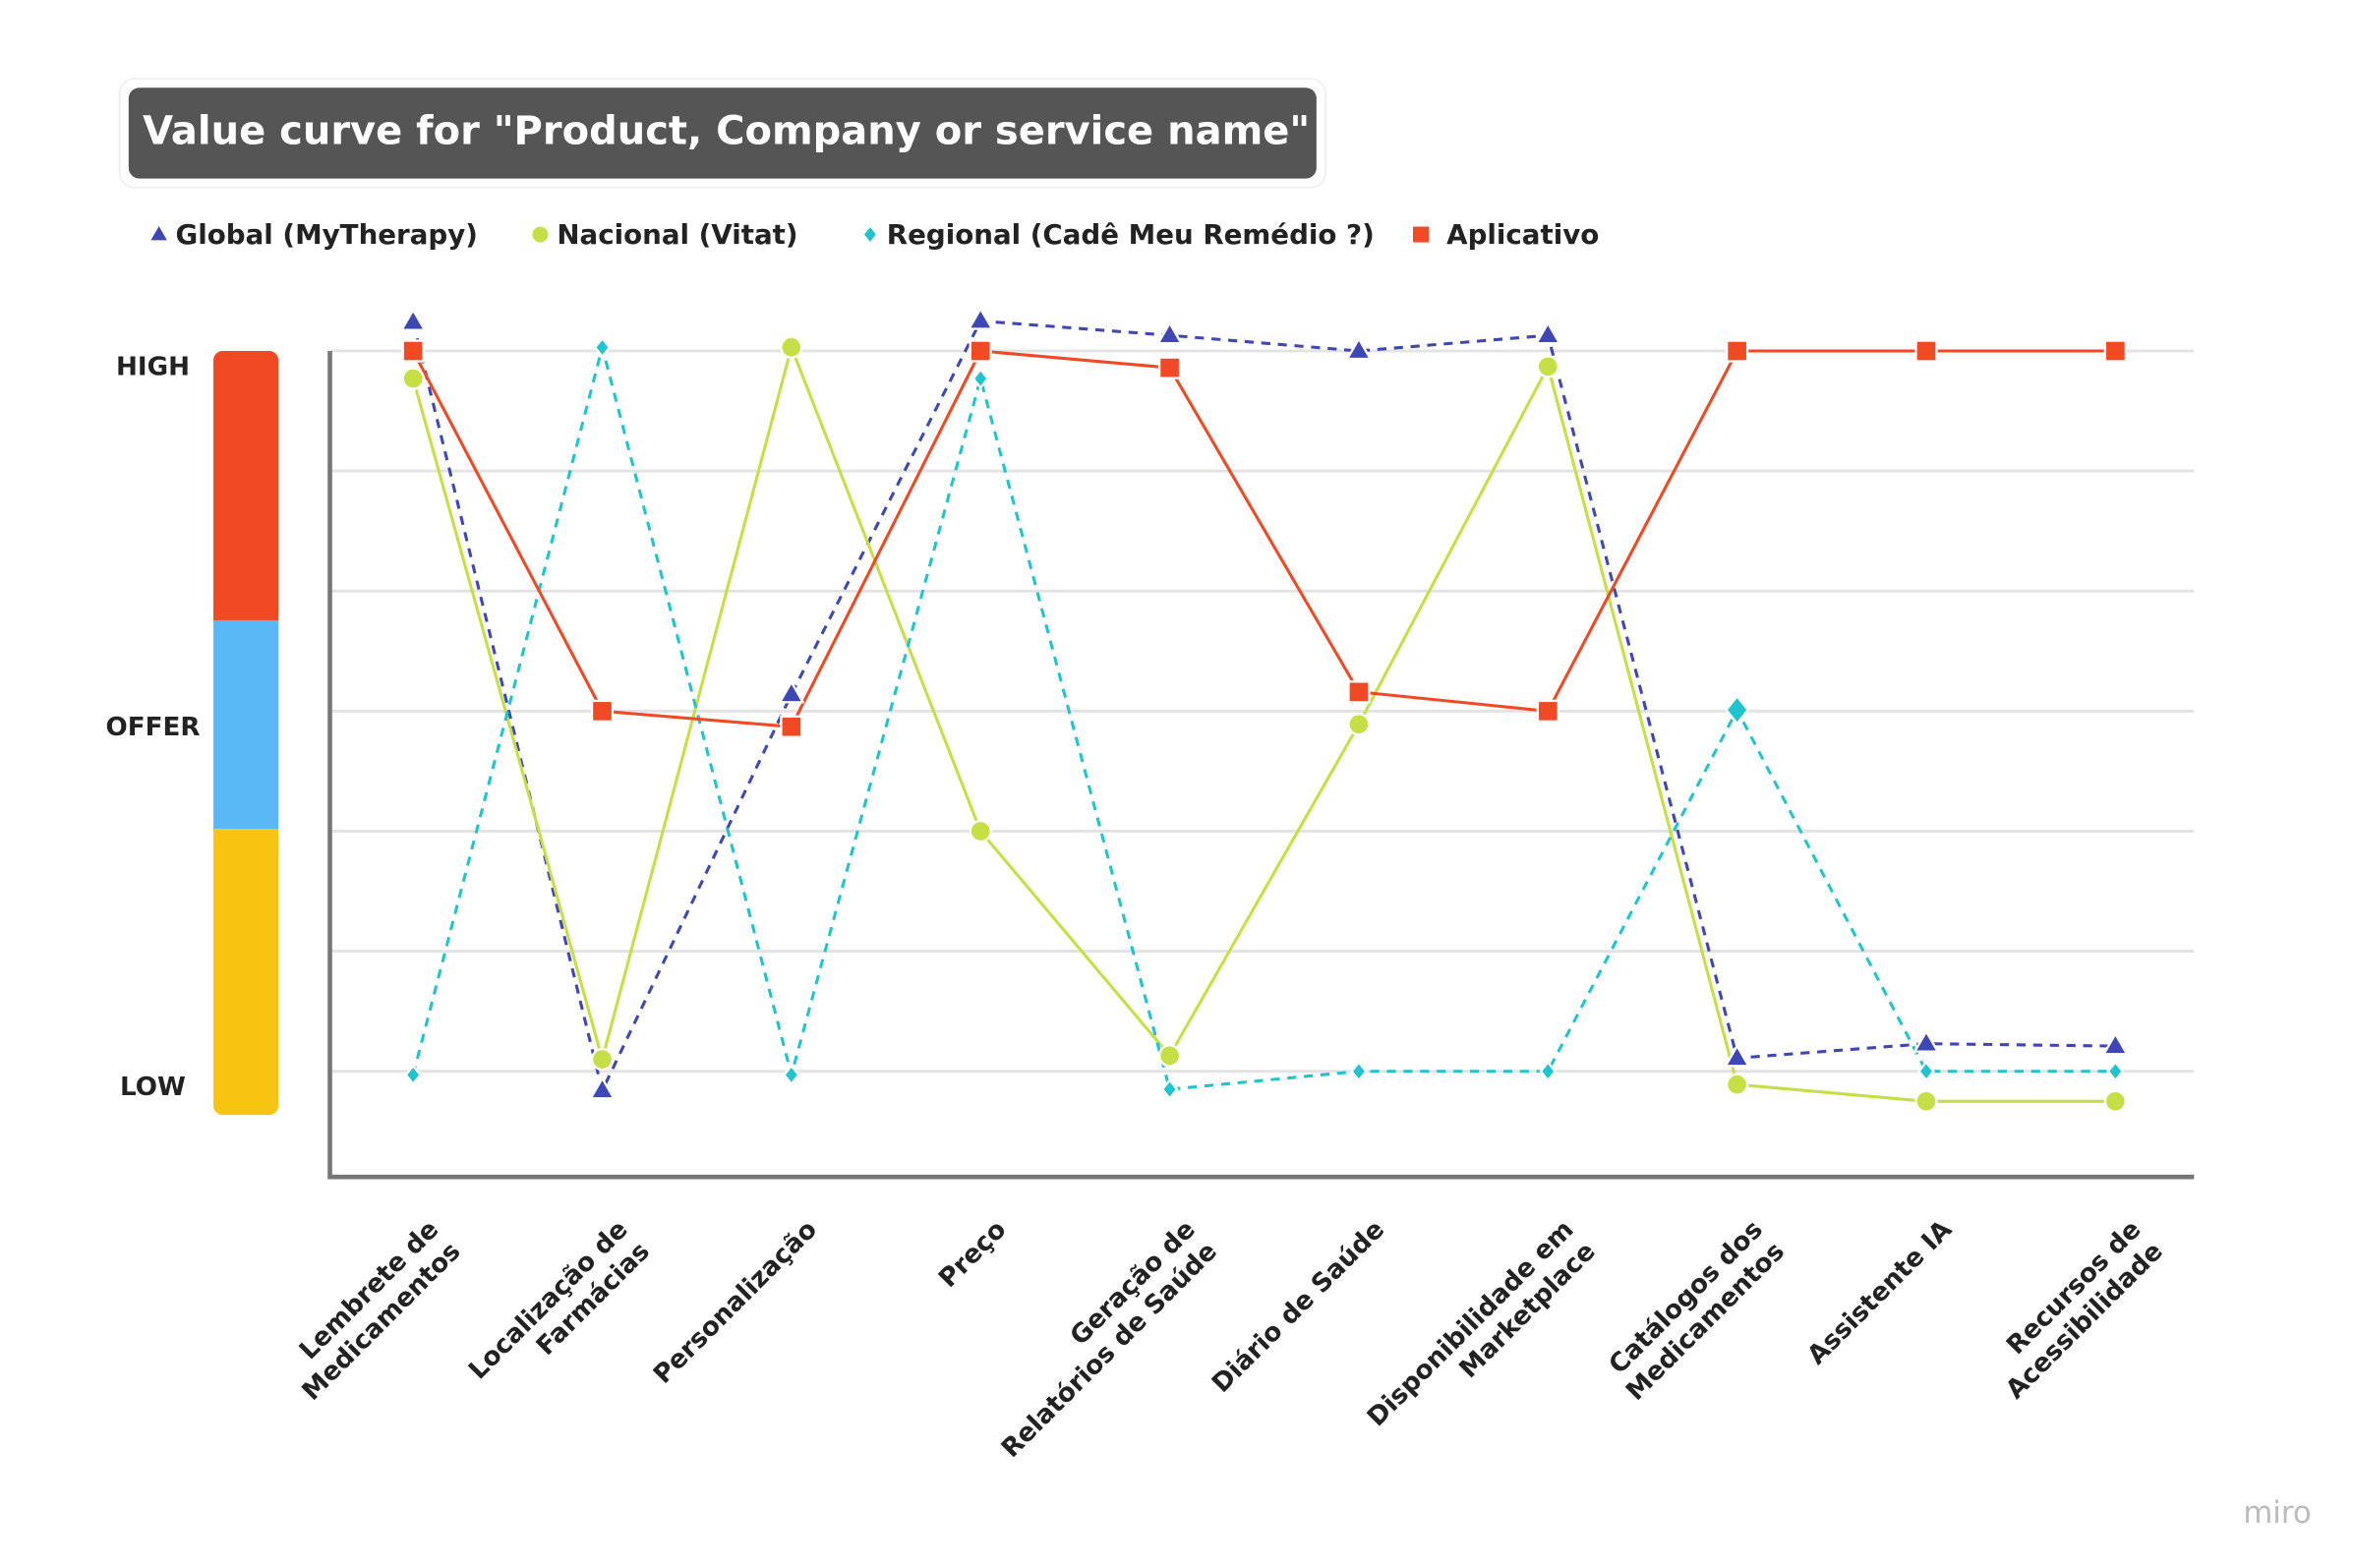  What do you see at coordinates (2073, 1309) in the screenshot?
I see `x-tick-label: Recursos deAcessibilidade` at bounding box center [2073, 1309].